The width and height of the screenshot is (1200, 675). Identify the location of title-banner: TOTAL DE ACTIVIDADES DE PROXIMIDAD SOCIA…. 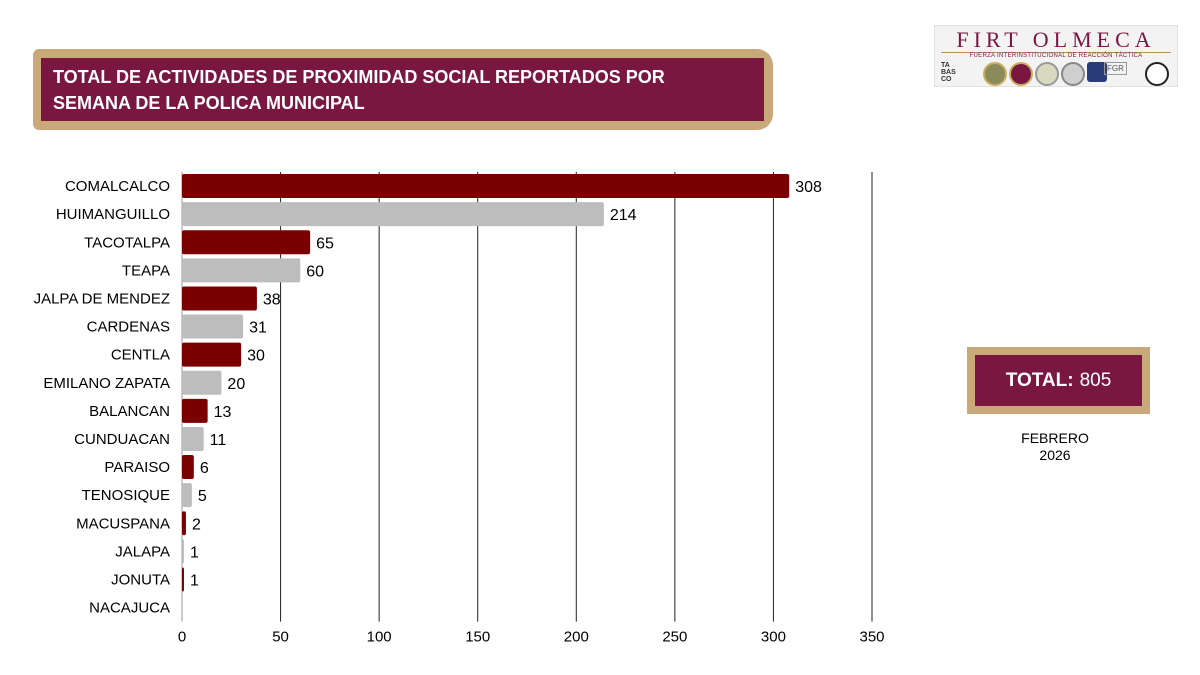
(403, 89).